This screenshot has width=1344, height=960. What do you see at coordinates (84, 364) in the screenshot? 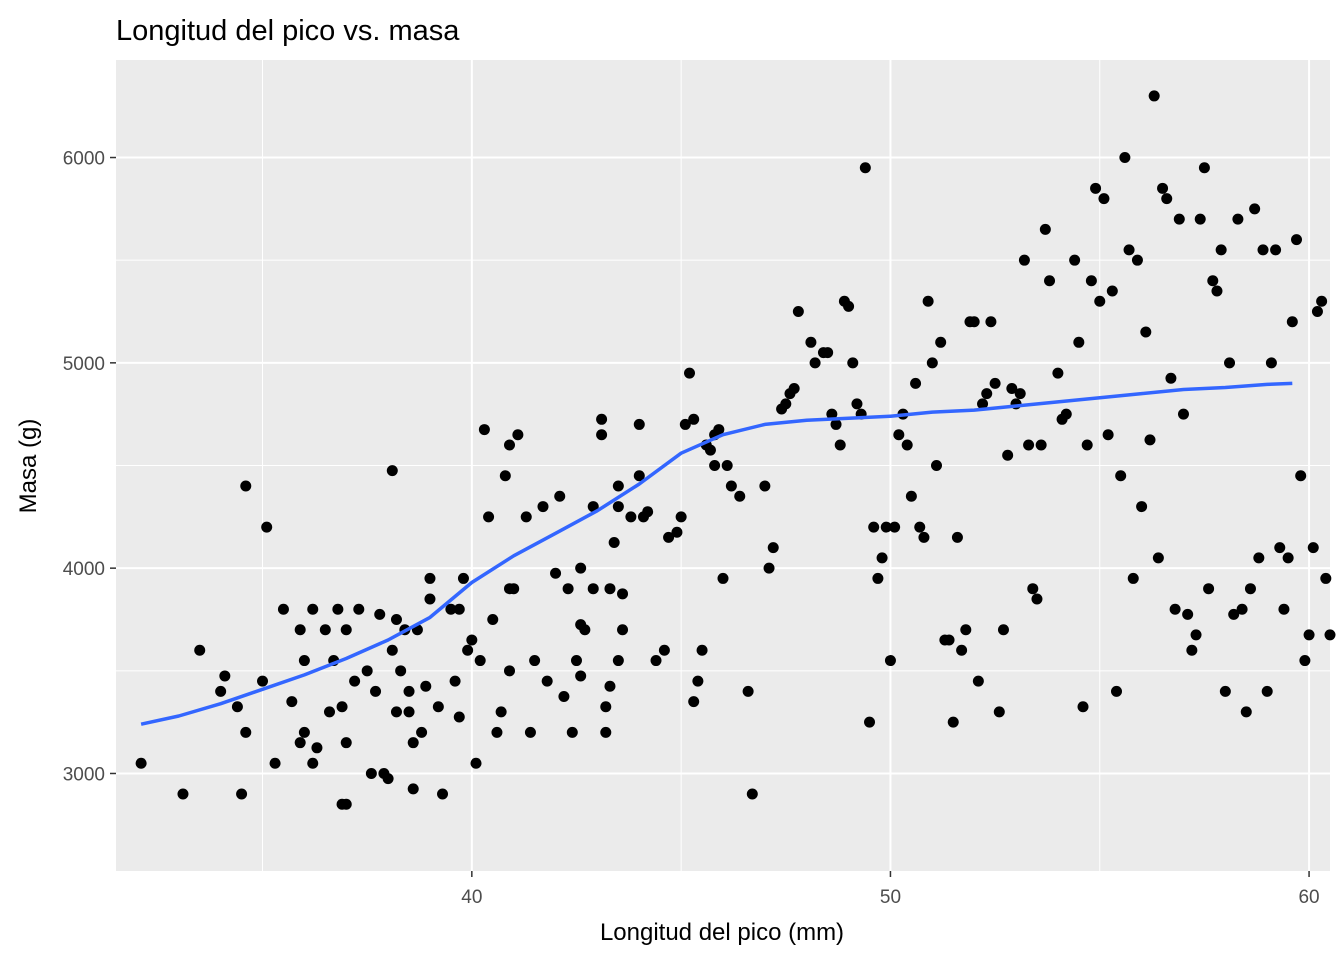
I see `y-tick-label: 5000` at bounding box center [84, 364].